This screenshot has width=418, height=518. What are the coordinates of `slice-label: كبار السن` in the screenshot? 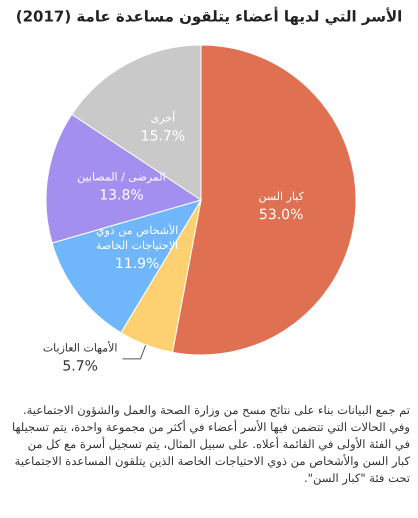 It's located at (281, 196).